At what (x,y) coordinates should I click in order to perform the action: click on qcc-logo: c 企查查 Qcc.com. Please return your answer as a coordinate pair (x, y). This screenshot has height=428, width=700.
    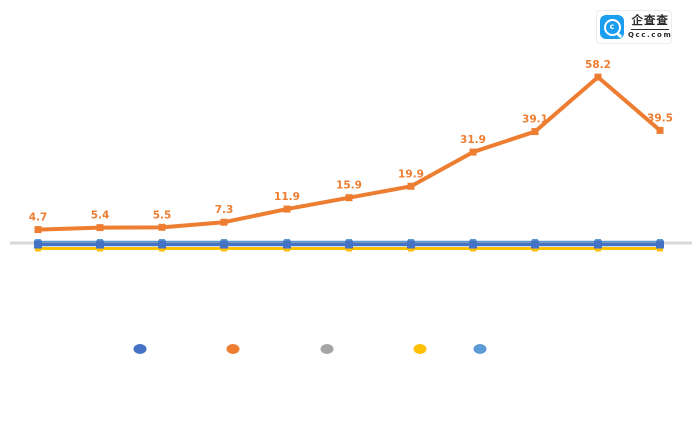
    Looking at the image, I should click on (634, 27).